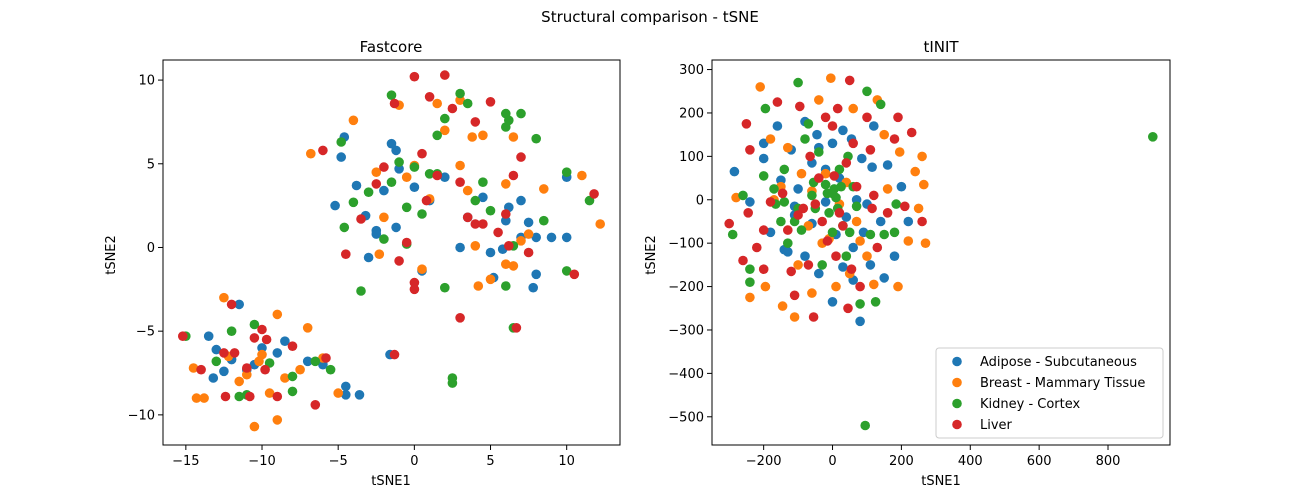 Image resolution: width=1300 pixels, height=500 pixels. Describe the element at coordinates (941, 47) in the screenshot. I see `tinit-panel-title: tINIT` at that location.